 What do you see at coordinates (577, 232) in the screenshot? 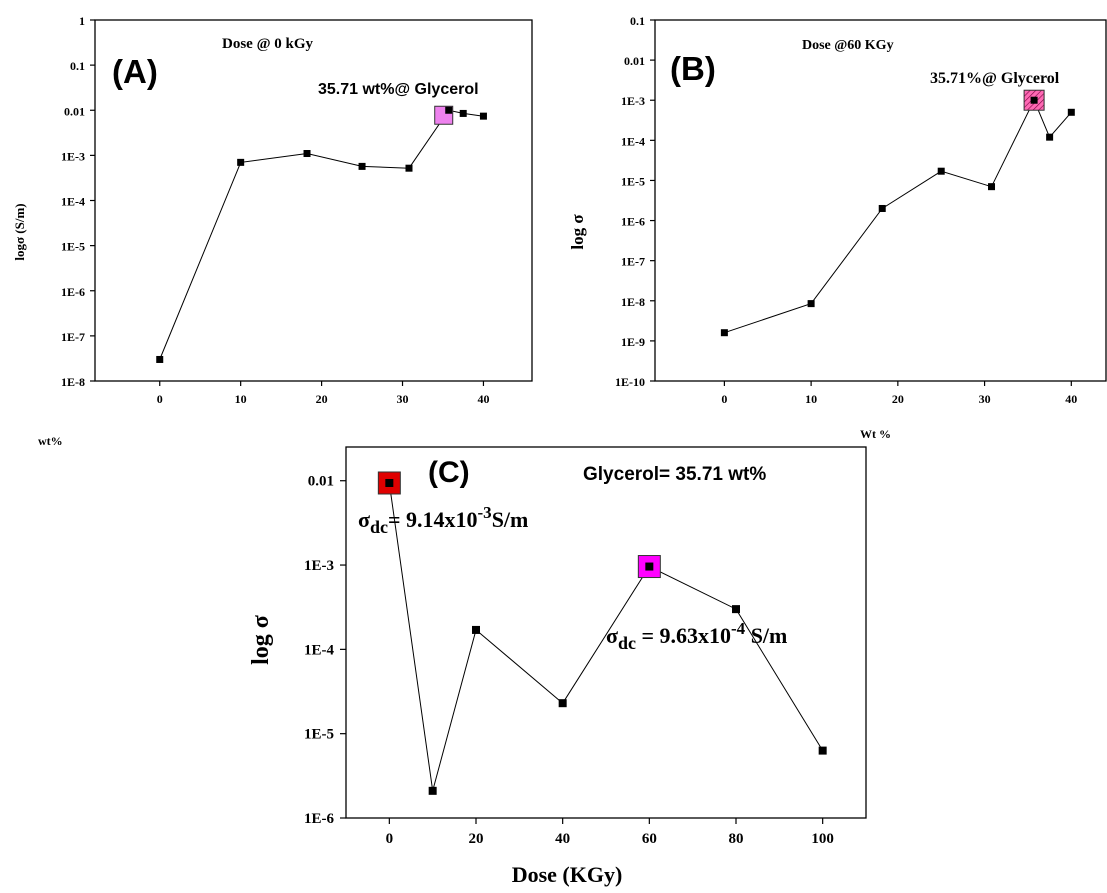
I see `panel-b-ylabel: log σ` at bounding box center [577, 232].